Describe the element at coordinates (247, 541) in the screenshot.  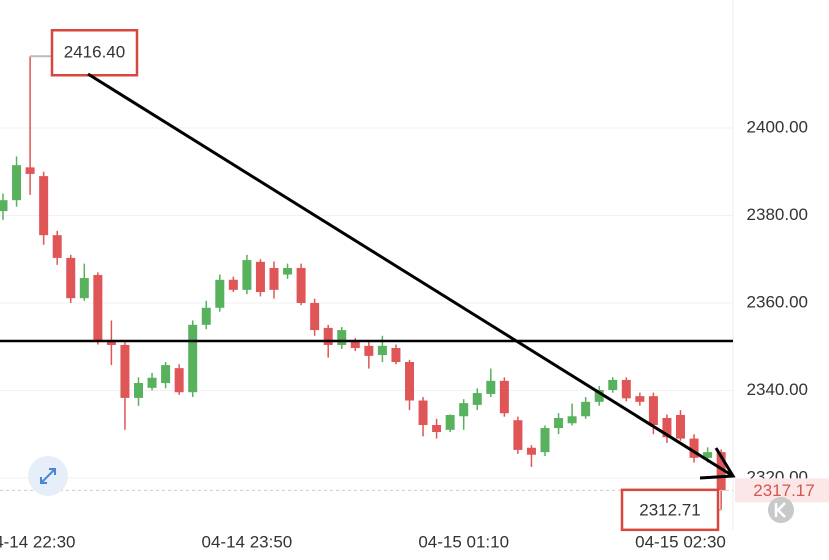
I see `x-tick-label: 04-14 23:50` at that location.